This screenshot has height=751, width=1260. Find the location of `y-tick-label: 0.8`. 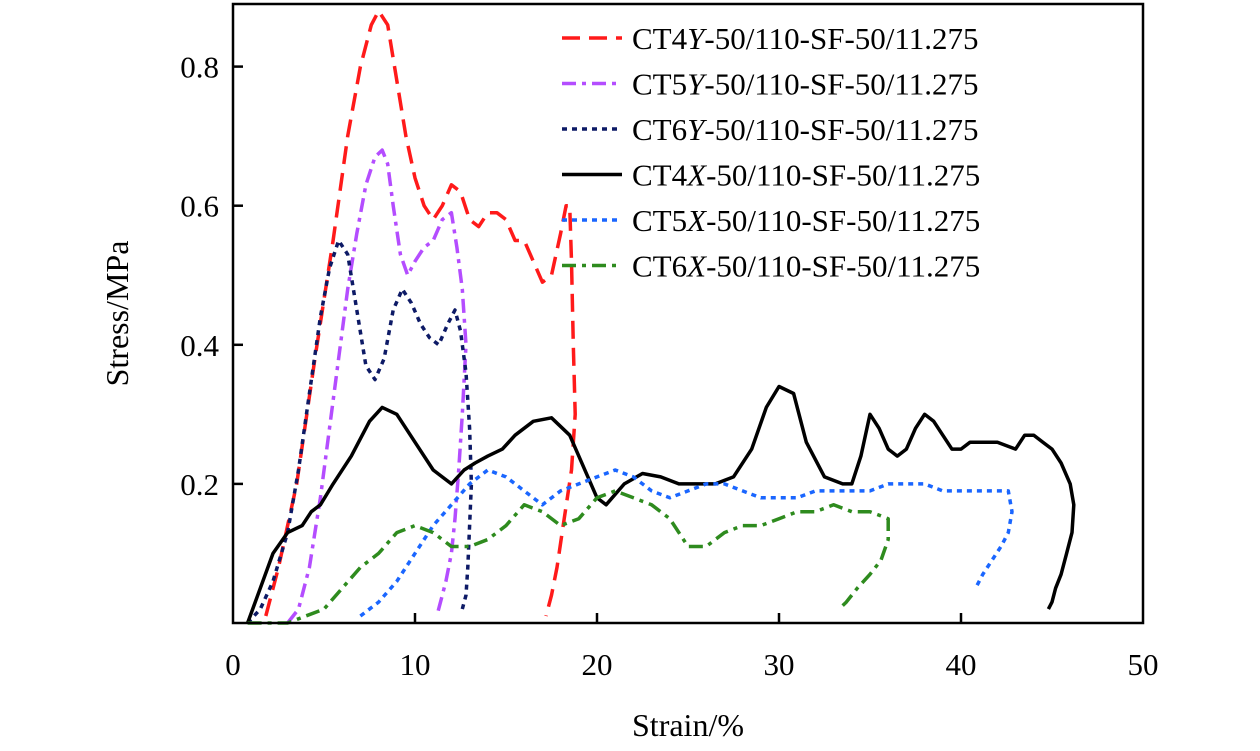

y-tick-label: 0.8 is located at coordinates (199, 67).